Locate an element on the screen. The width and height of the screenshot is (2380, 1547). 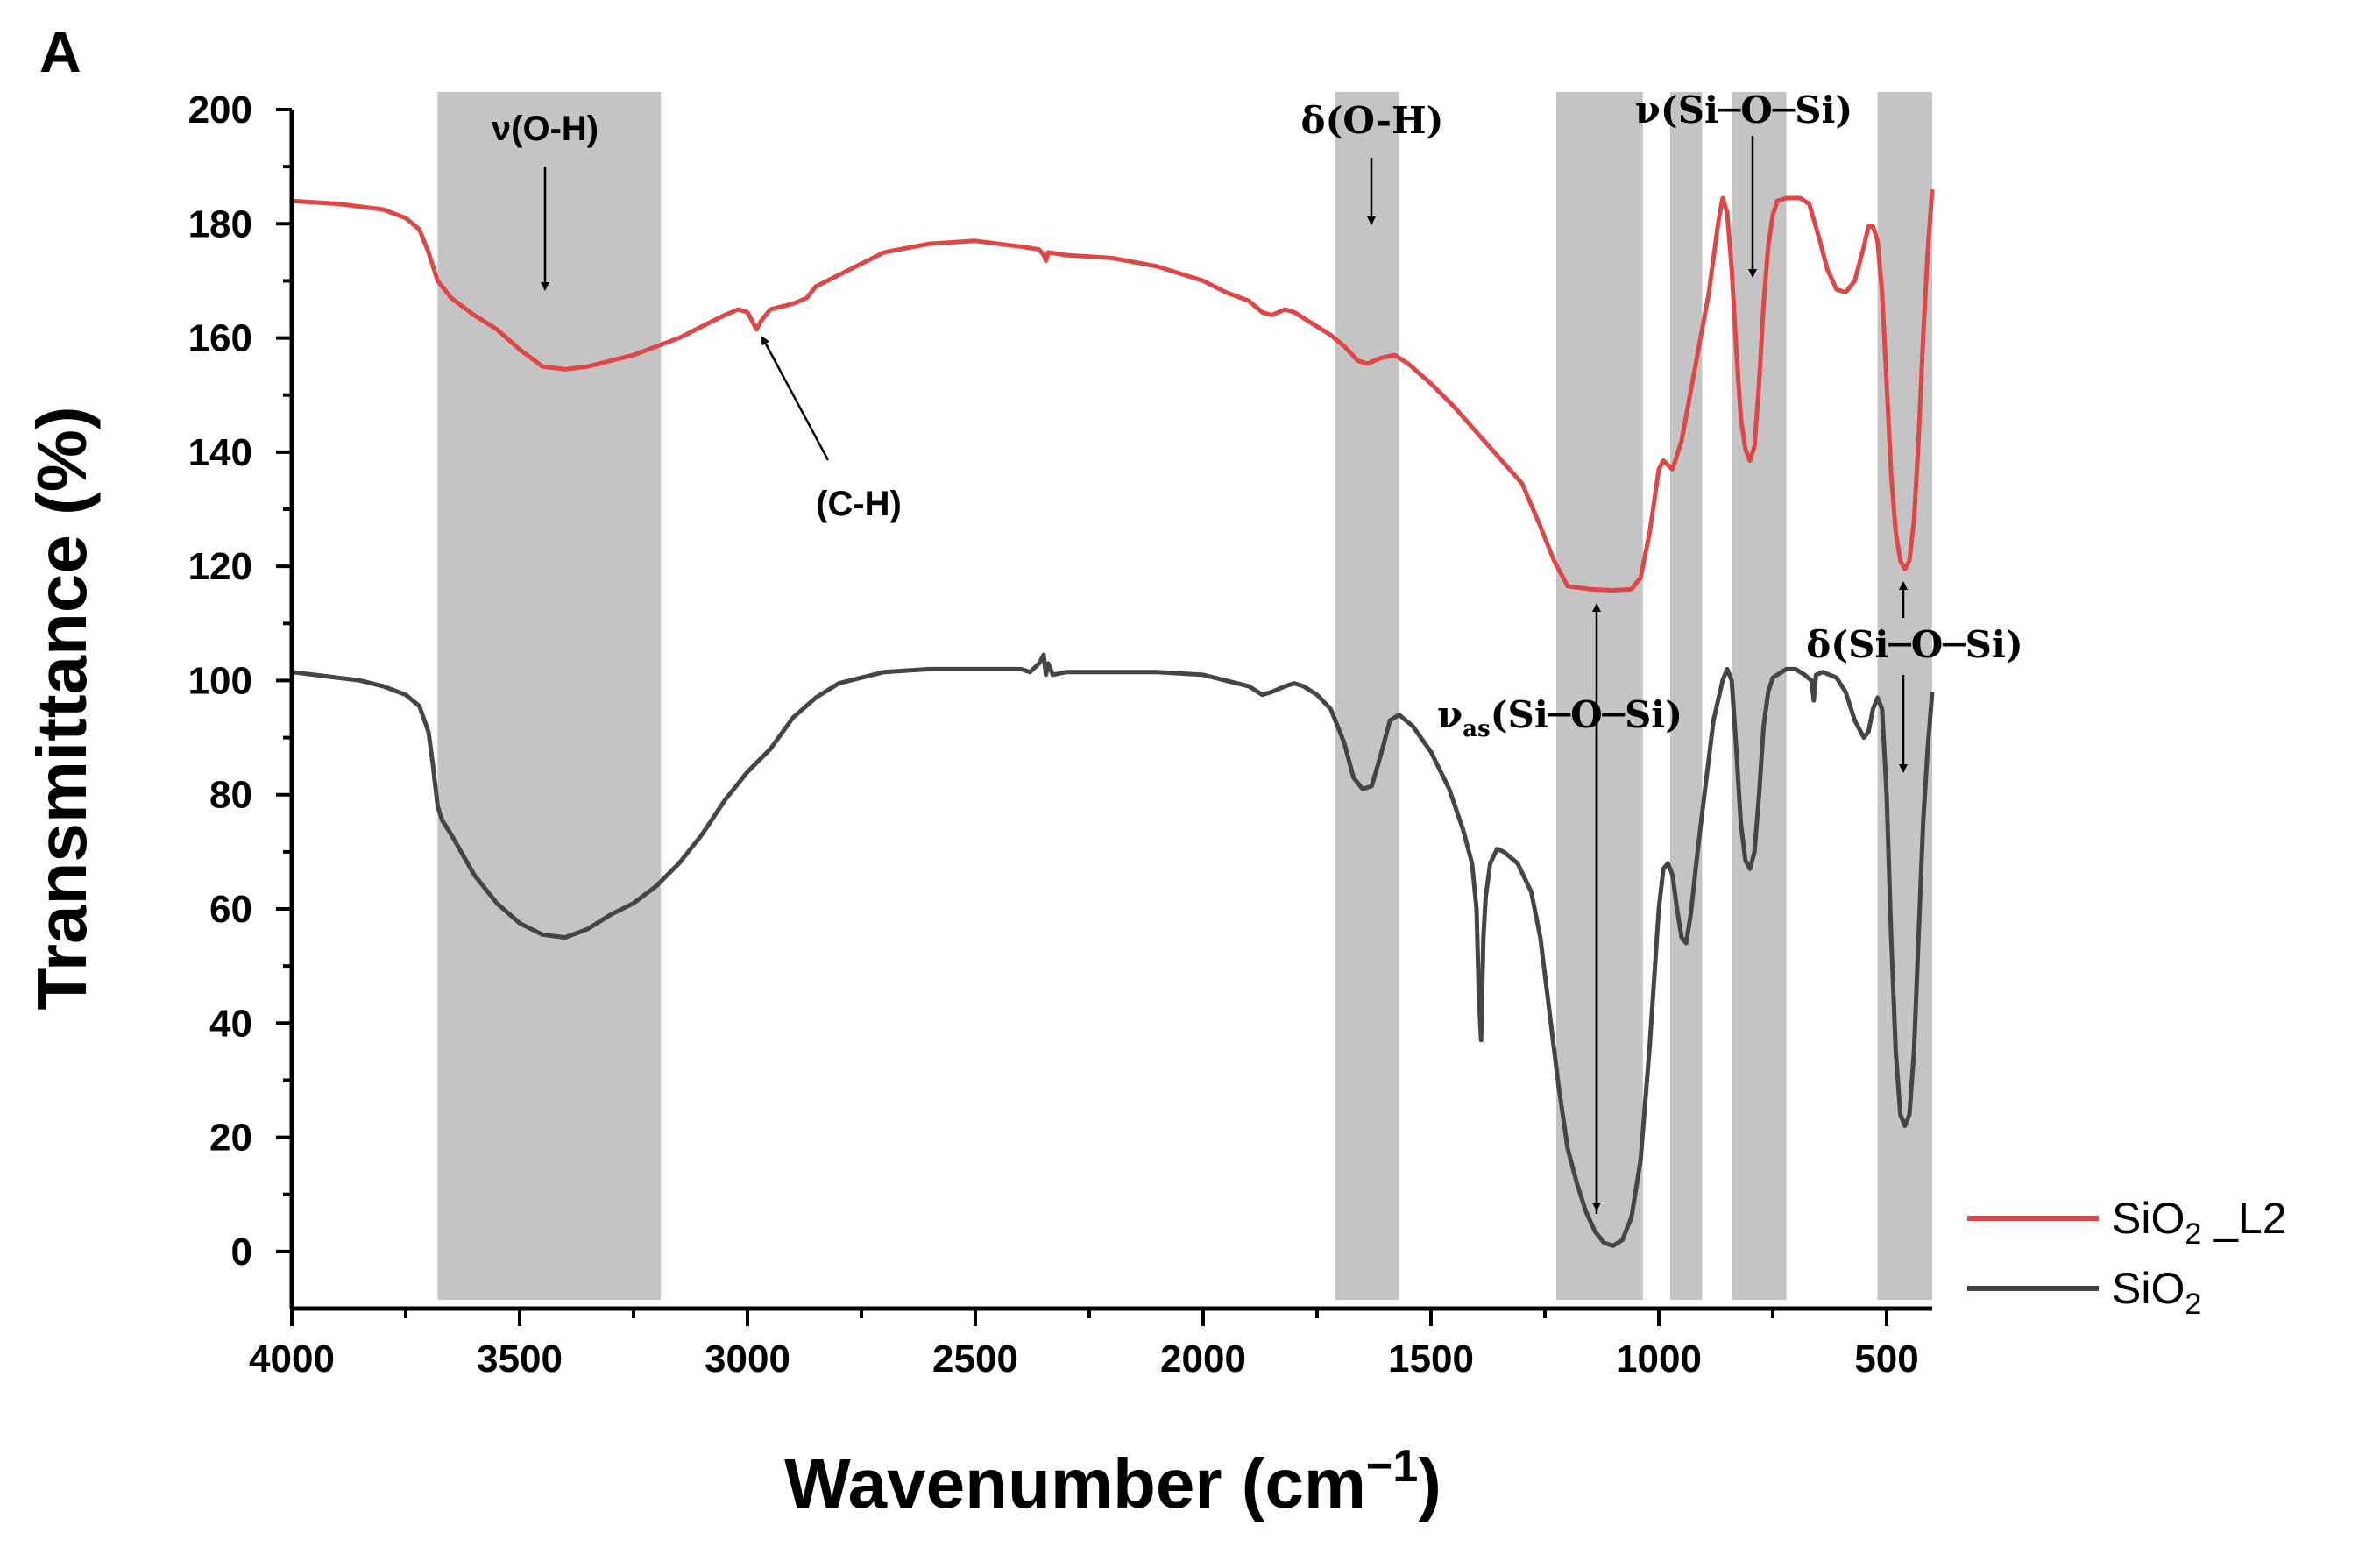
x-tick-label: 1500 is located at coordinates (1431, 1359).